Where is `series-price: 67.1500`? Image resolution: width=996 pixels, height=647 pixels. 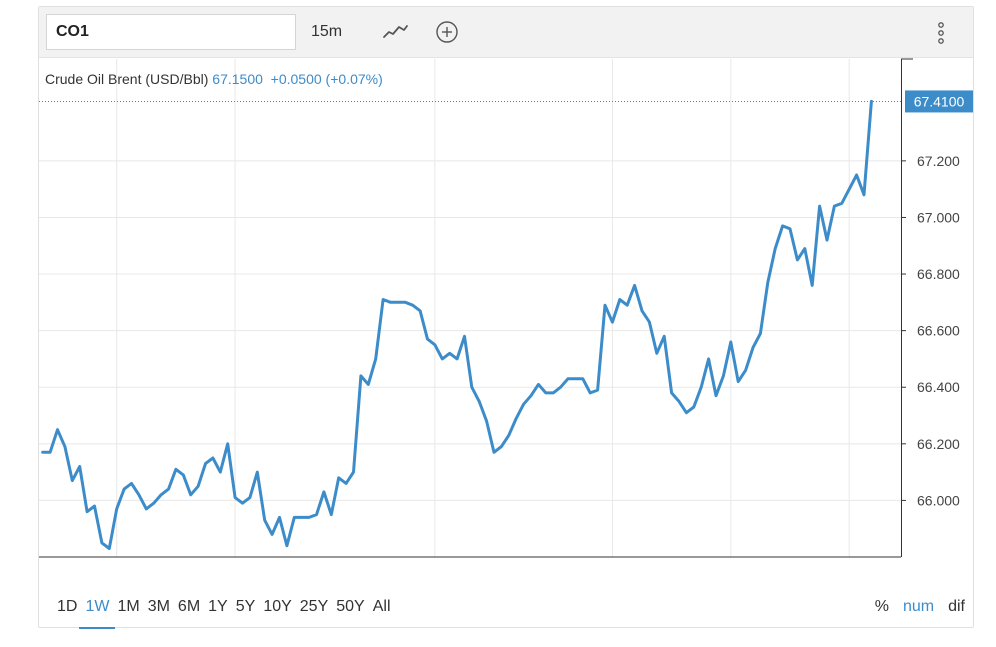 series-price: 67.1500 is located at coordinates (237, 79).